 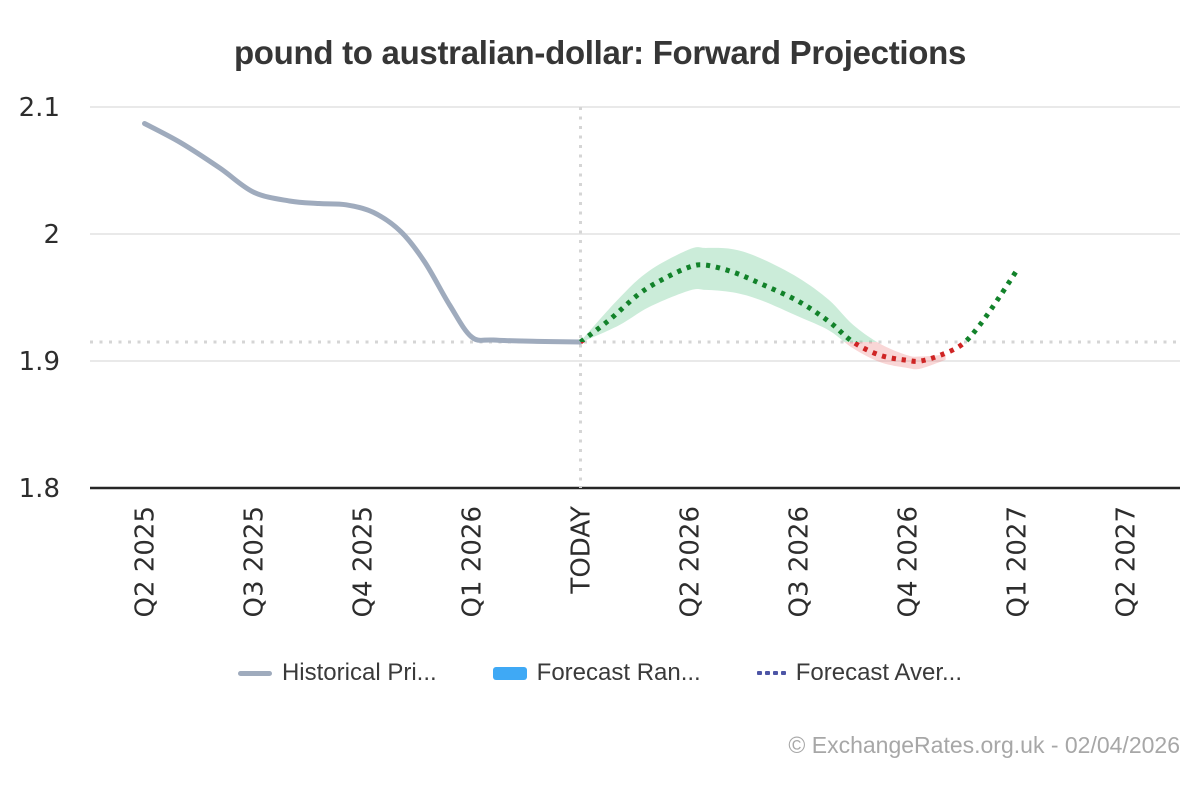 What do you see at coordinates (728, 294) in the screenshot?
I see `forecast-range-band` at bounding box center [728, 294].